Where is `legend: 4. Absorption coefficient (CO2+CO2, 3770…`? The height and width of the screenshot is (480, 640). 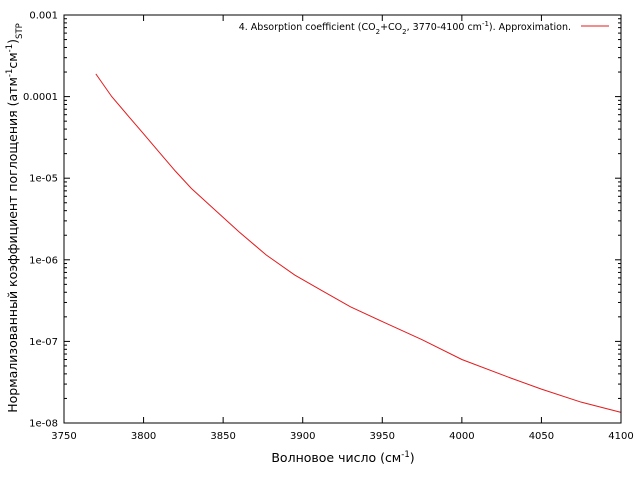
legend: 4. Absorption coefficient (CO2+CO2, 3770… is located at coordinates (424, 28).